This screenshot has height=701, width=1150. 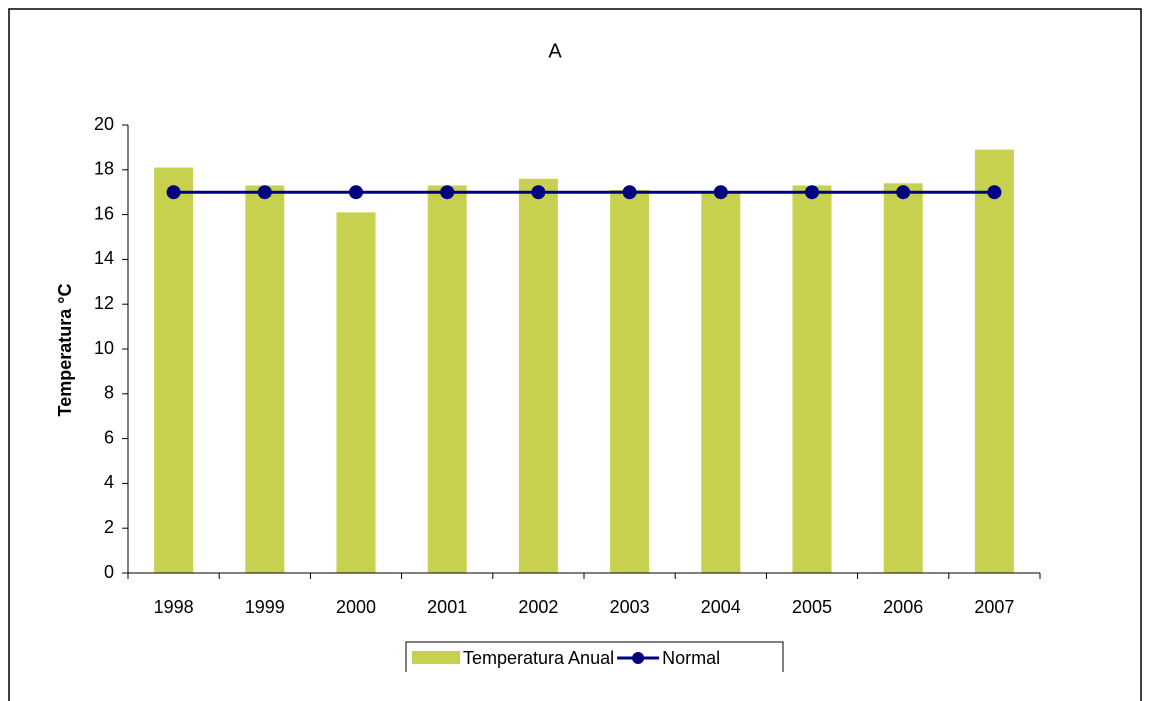 I want to click on y-axis-label: Temperatura °C, so click(x=65, y=350).